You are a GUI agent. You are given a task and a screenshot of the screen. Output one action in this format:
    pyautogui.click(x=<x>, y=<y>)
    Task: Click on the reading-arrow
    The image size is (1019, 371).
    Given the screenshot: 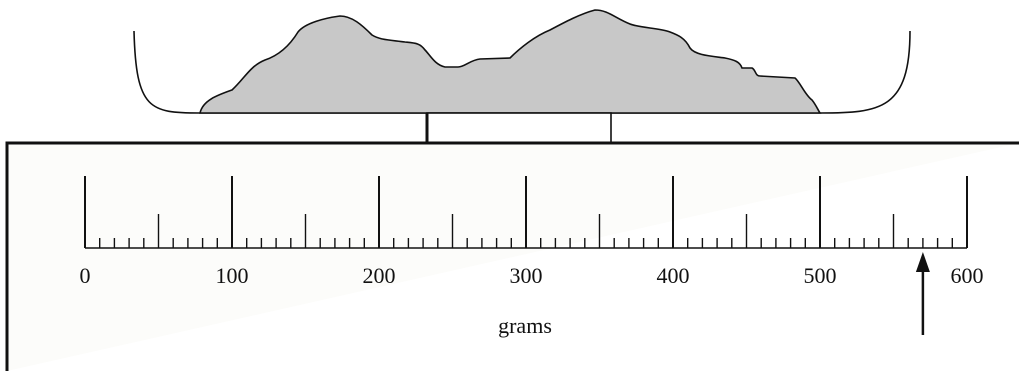 What is the action you would take?
    pyautogui.click(x=922, y=293)
    